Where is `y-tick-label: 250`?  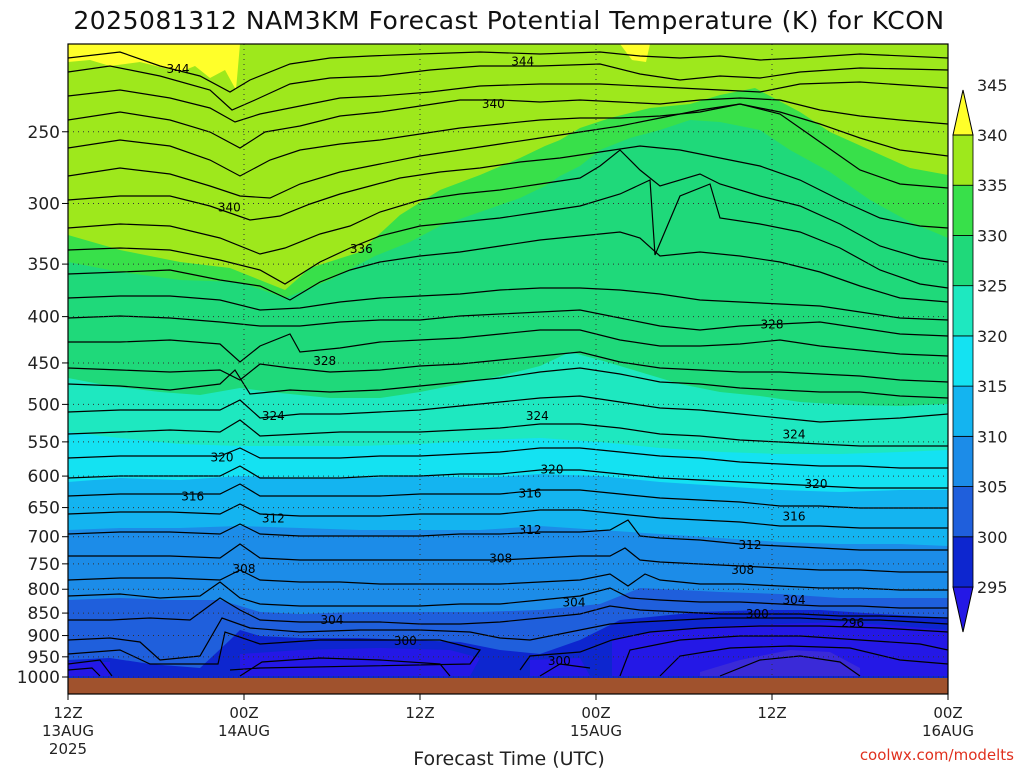
y-tick-label: 250 is located at coordinates (44, 133).